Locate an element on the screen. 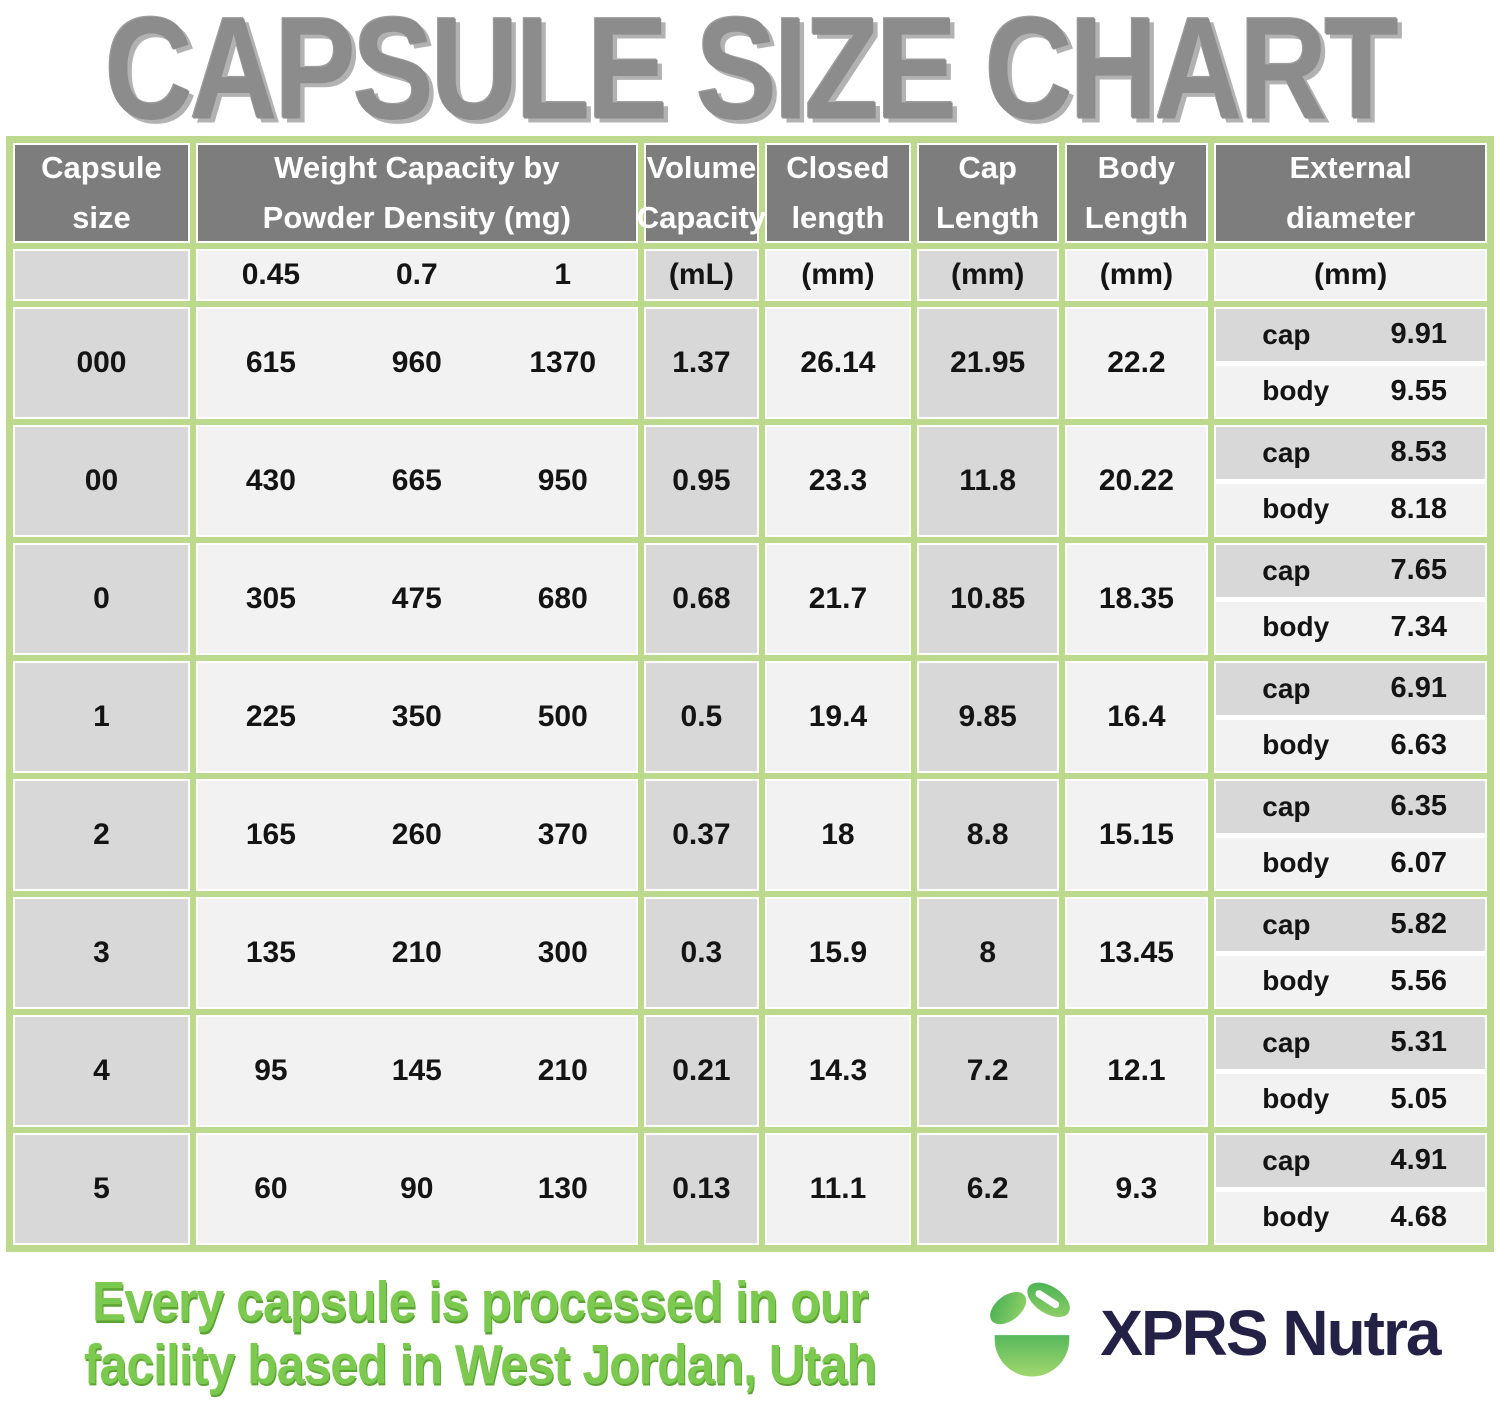 The width and height of the screenshot is (1500, 1414). external-cap-band: cap 5.82 is located at coordinates (1350, 925).